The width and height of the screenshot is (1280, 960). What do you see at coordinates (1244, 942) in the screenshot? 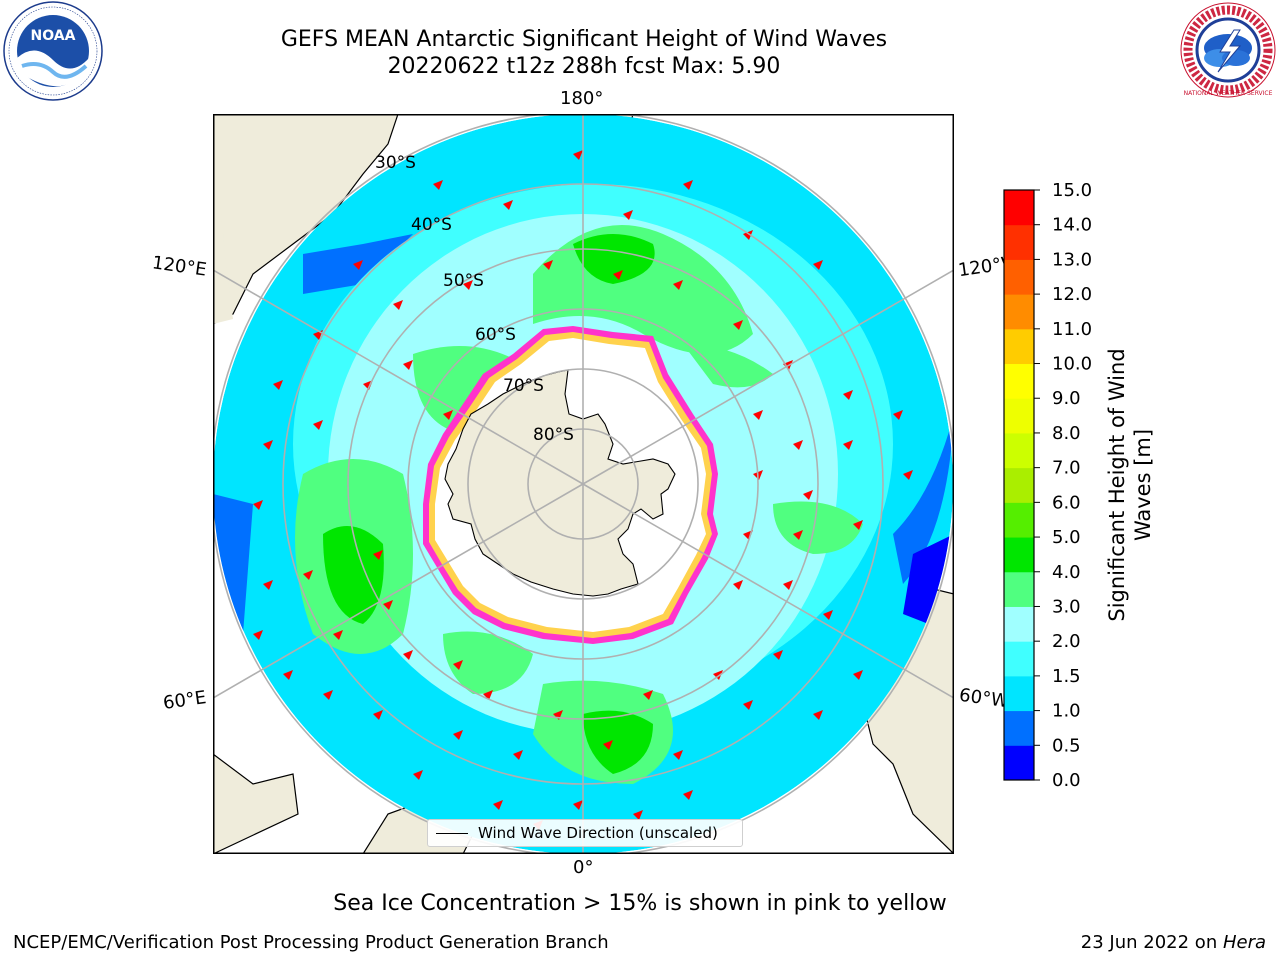
I see `footer-host: Hera` at bounding box center [1244, 942].